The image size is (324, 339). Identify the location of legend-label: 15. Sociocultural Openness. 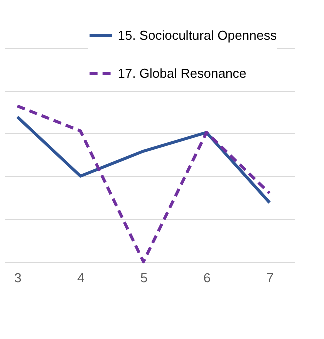
(198, 35).